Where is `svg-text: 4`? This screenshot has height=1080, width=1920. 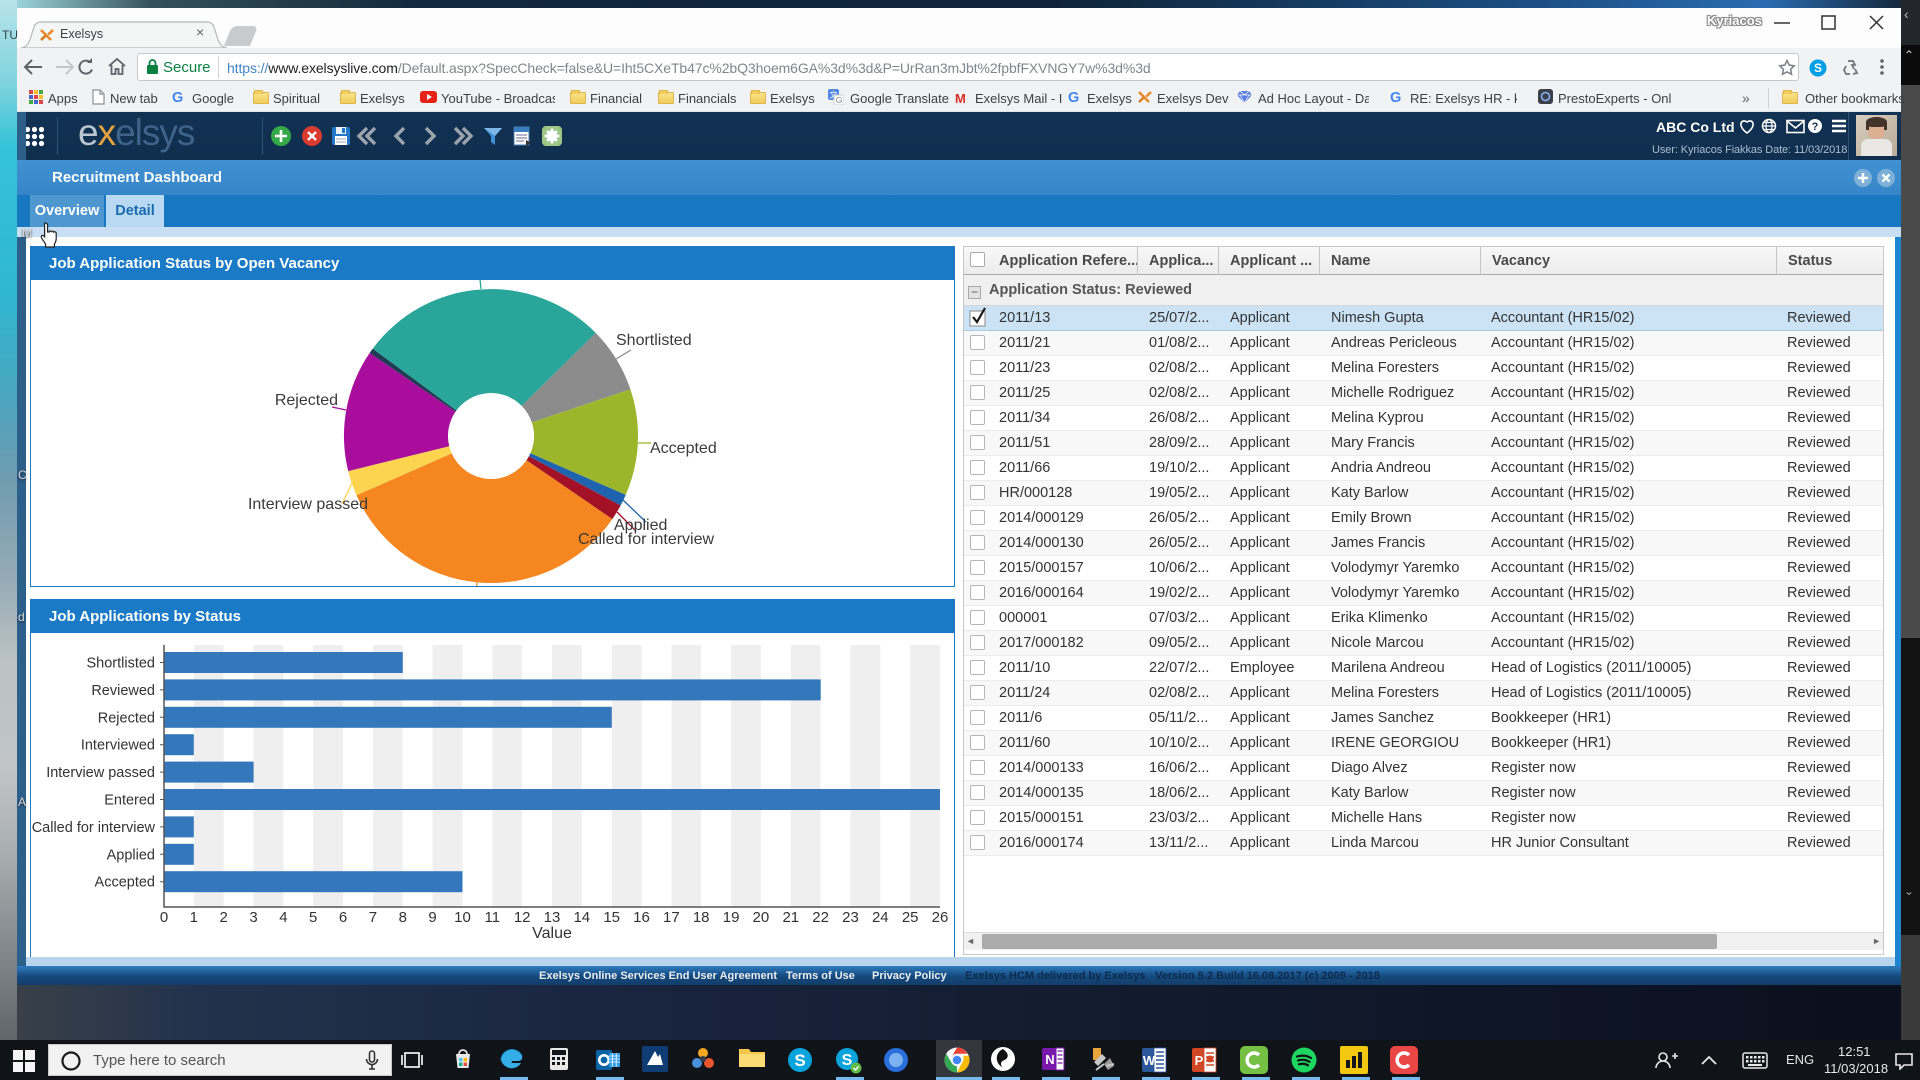
svg-text: 4 is located at coordinates (283, 917).